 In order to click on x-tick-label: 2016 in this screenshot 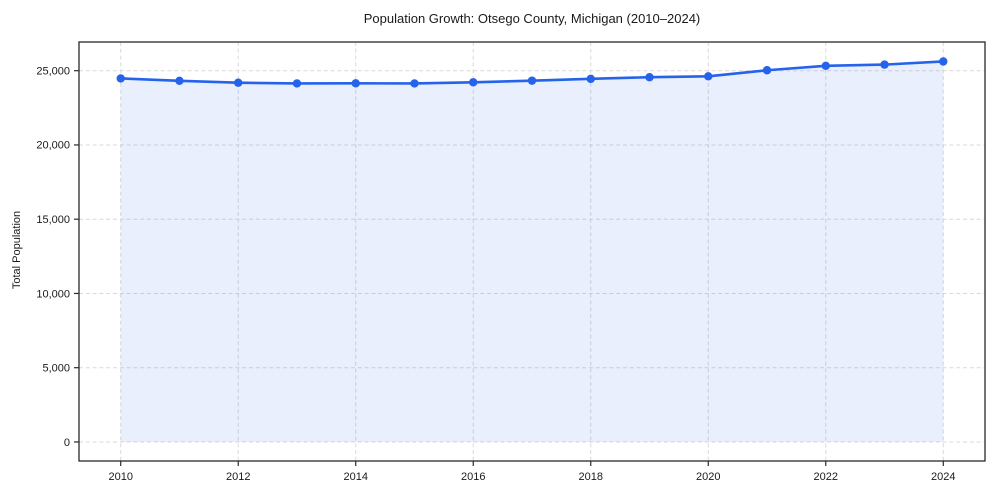, I will do `click(473, 477)`.